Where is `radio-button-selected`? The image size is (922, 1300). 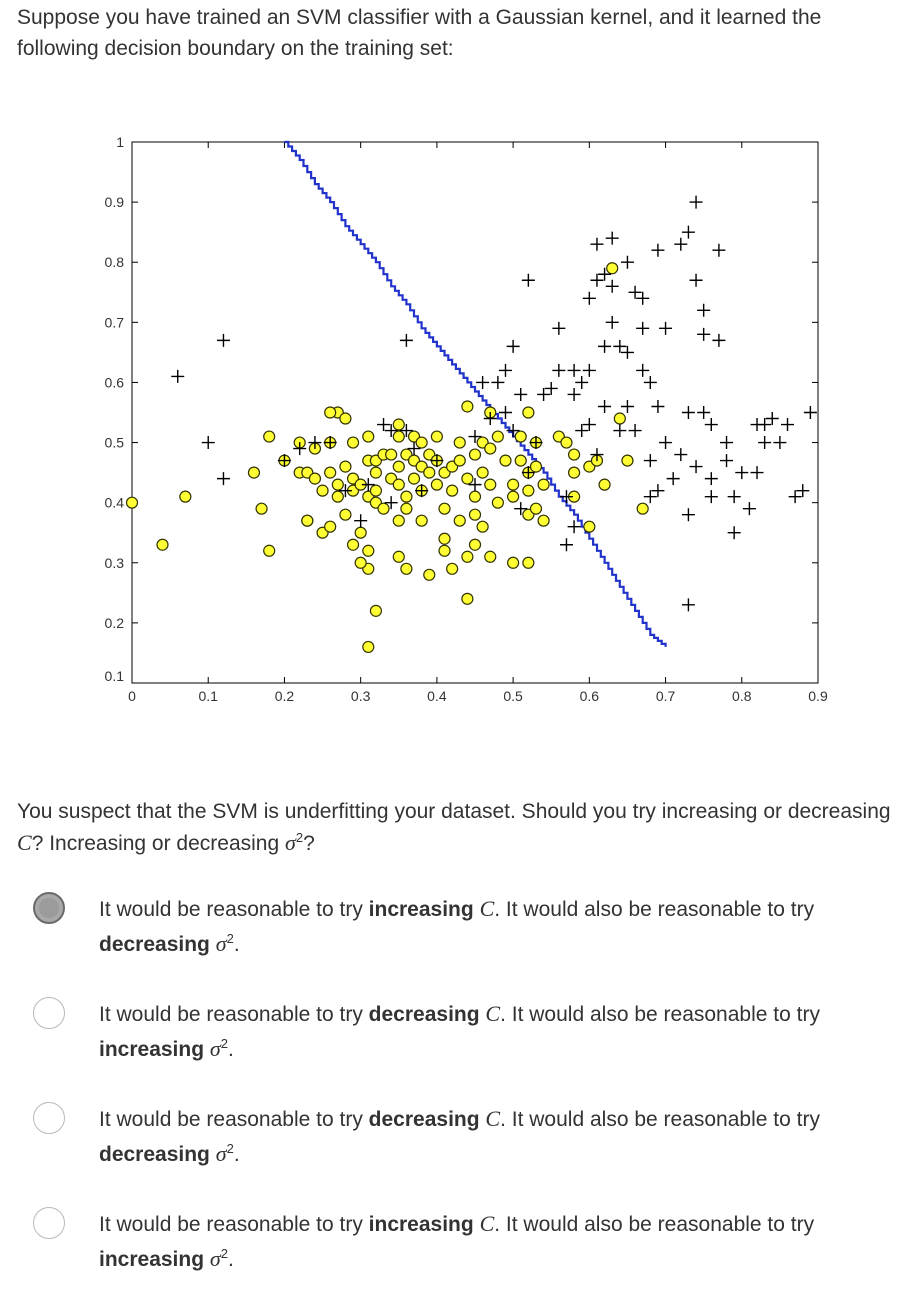
radio-button-selected is located at coordinates (49, 908).